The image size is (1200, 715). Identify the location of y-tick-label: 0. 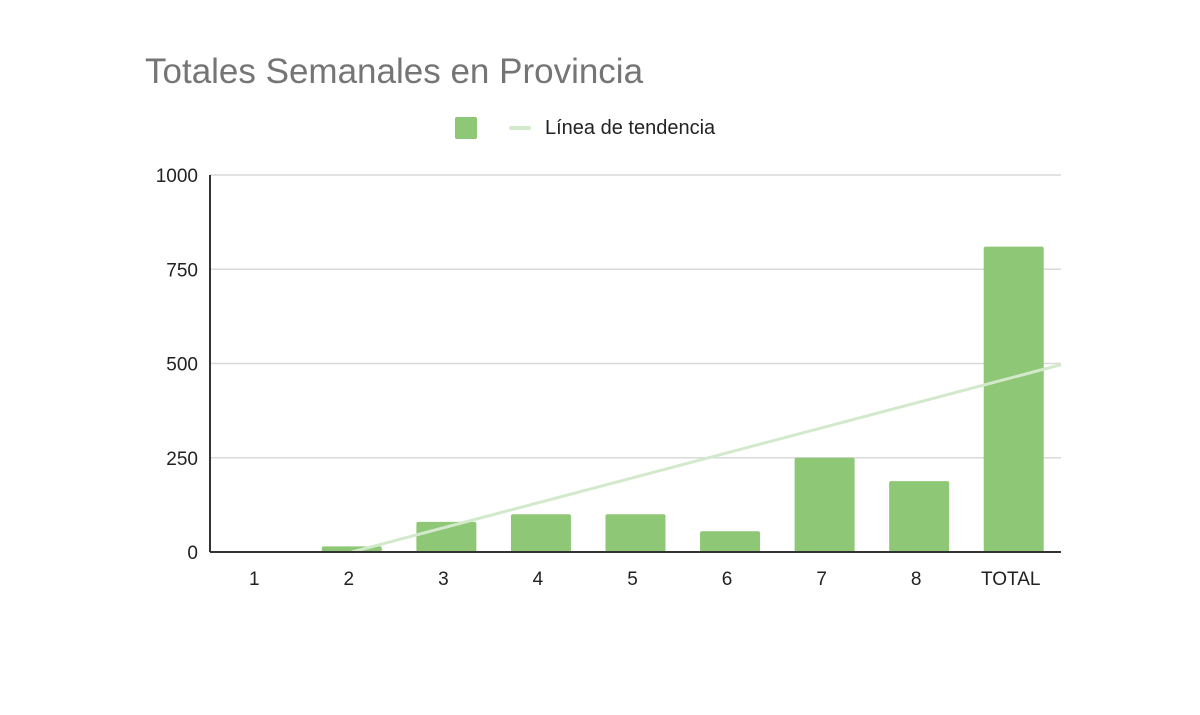
(192, 553).